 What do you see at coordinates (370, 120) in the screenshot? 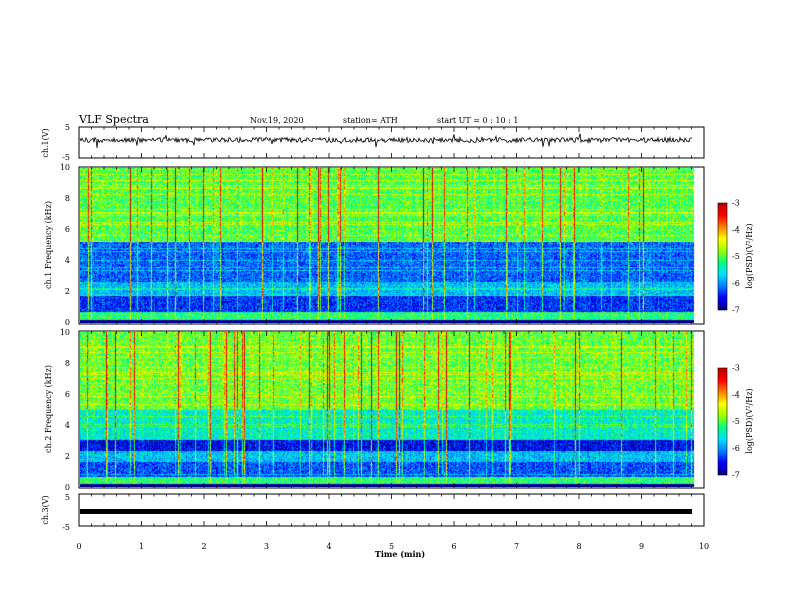
I see `station-label: station= ATH` at bounding box center [370, 120].